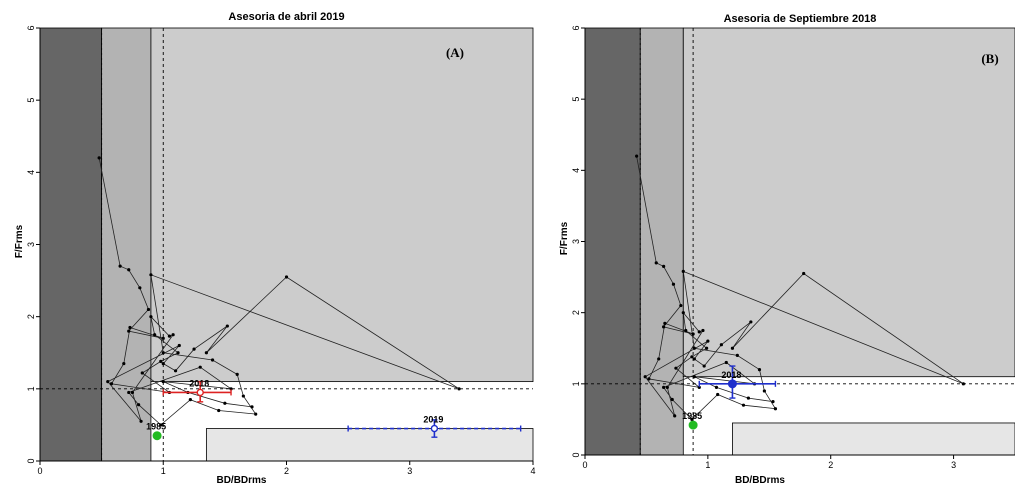  I want to click on panel-a-y-tick-label: 3, so click(31, 244).